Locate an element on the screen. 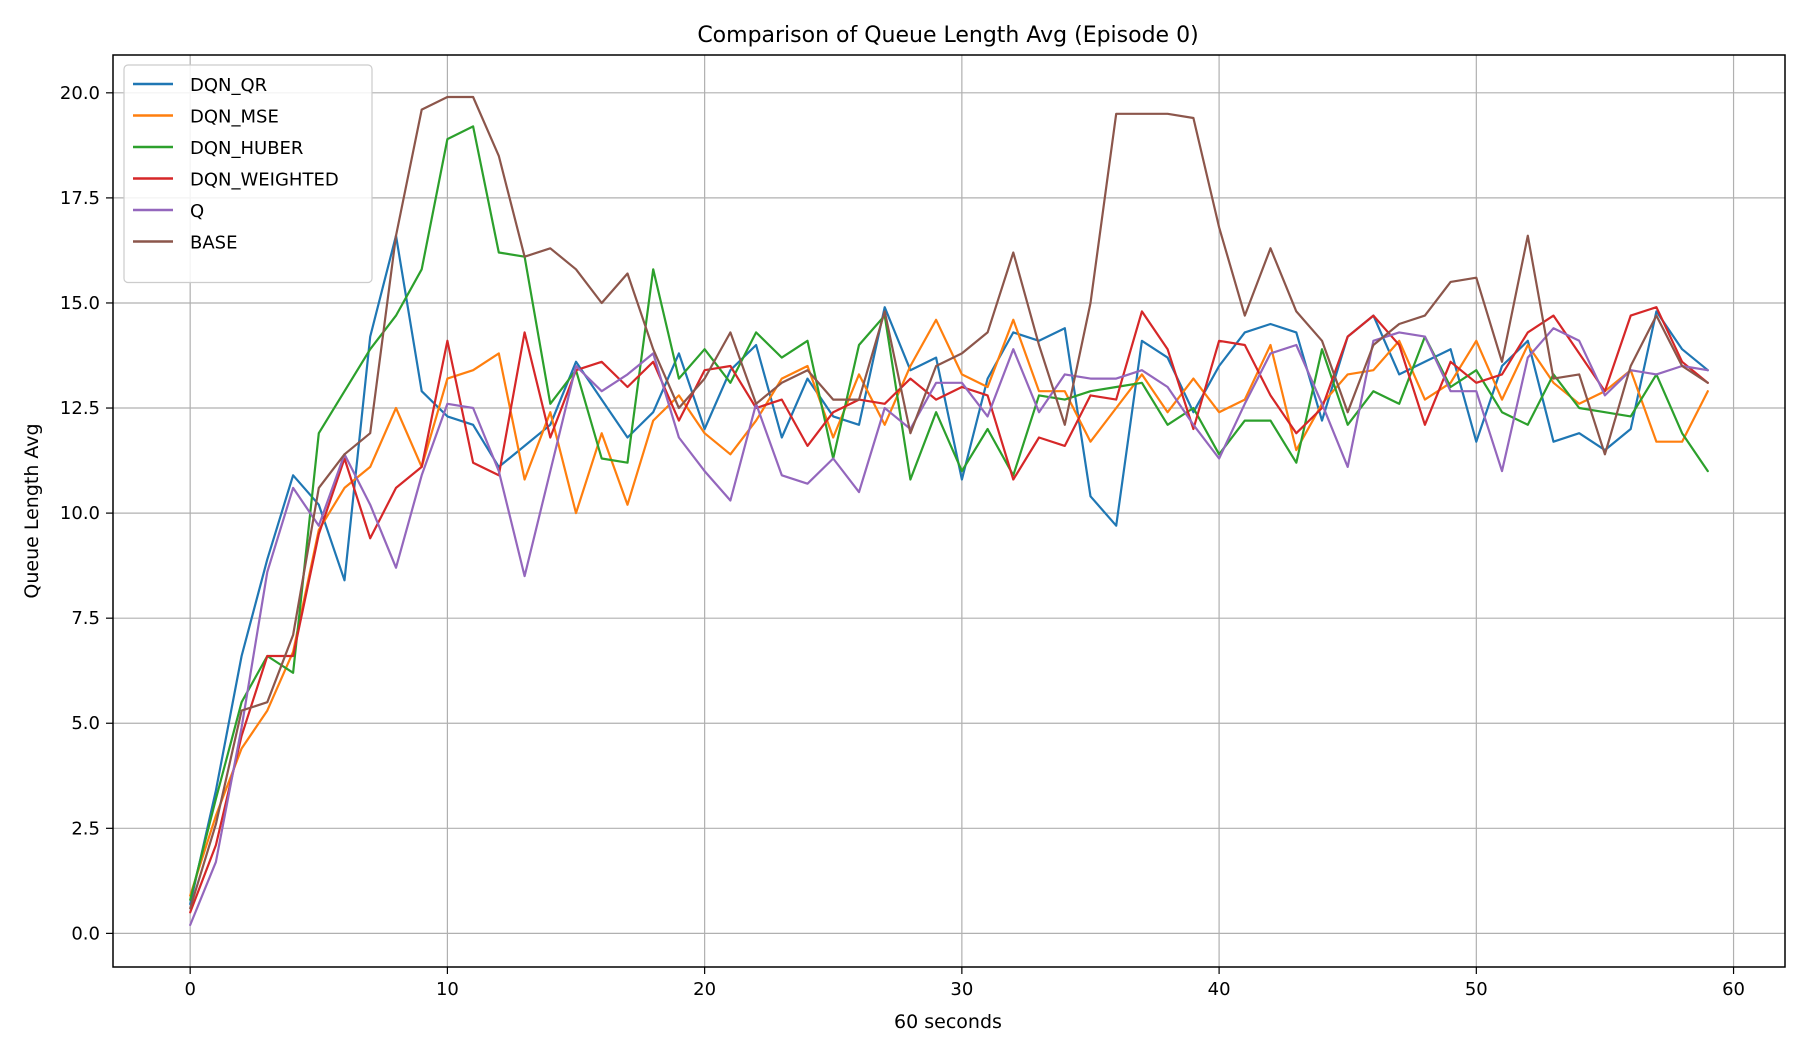 The height and width of the screenshot is (1050, 1800). legend: DQN_QR DQN_MSE DQN_HUBER DQN_WEIGHTED Q BASE is located at coordinates (248, 174).